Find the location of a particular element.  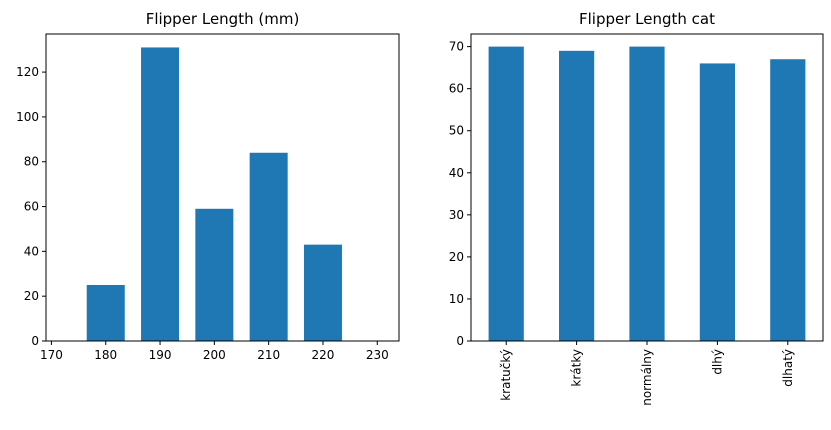

x-tick-label: 190 is located at coordinates (160, 355).